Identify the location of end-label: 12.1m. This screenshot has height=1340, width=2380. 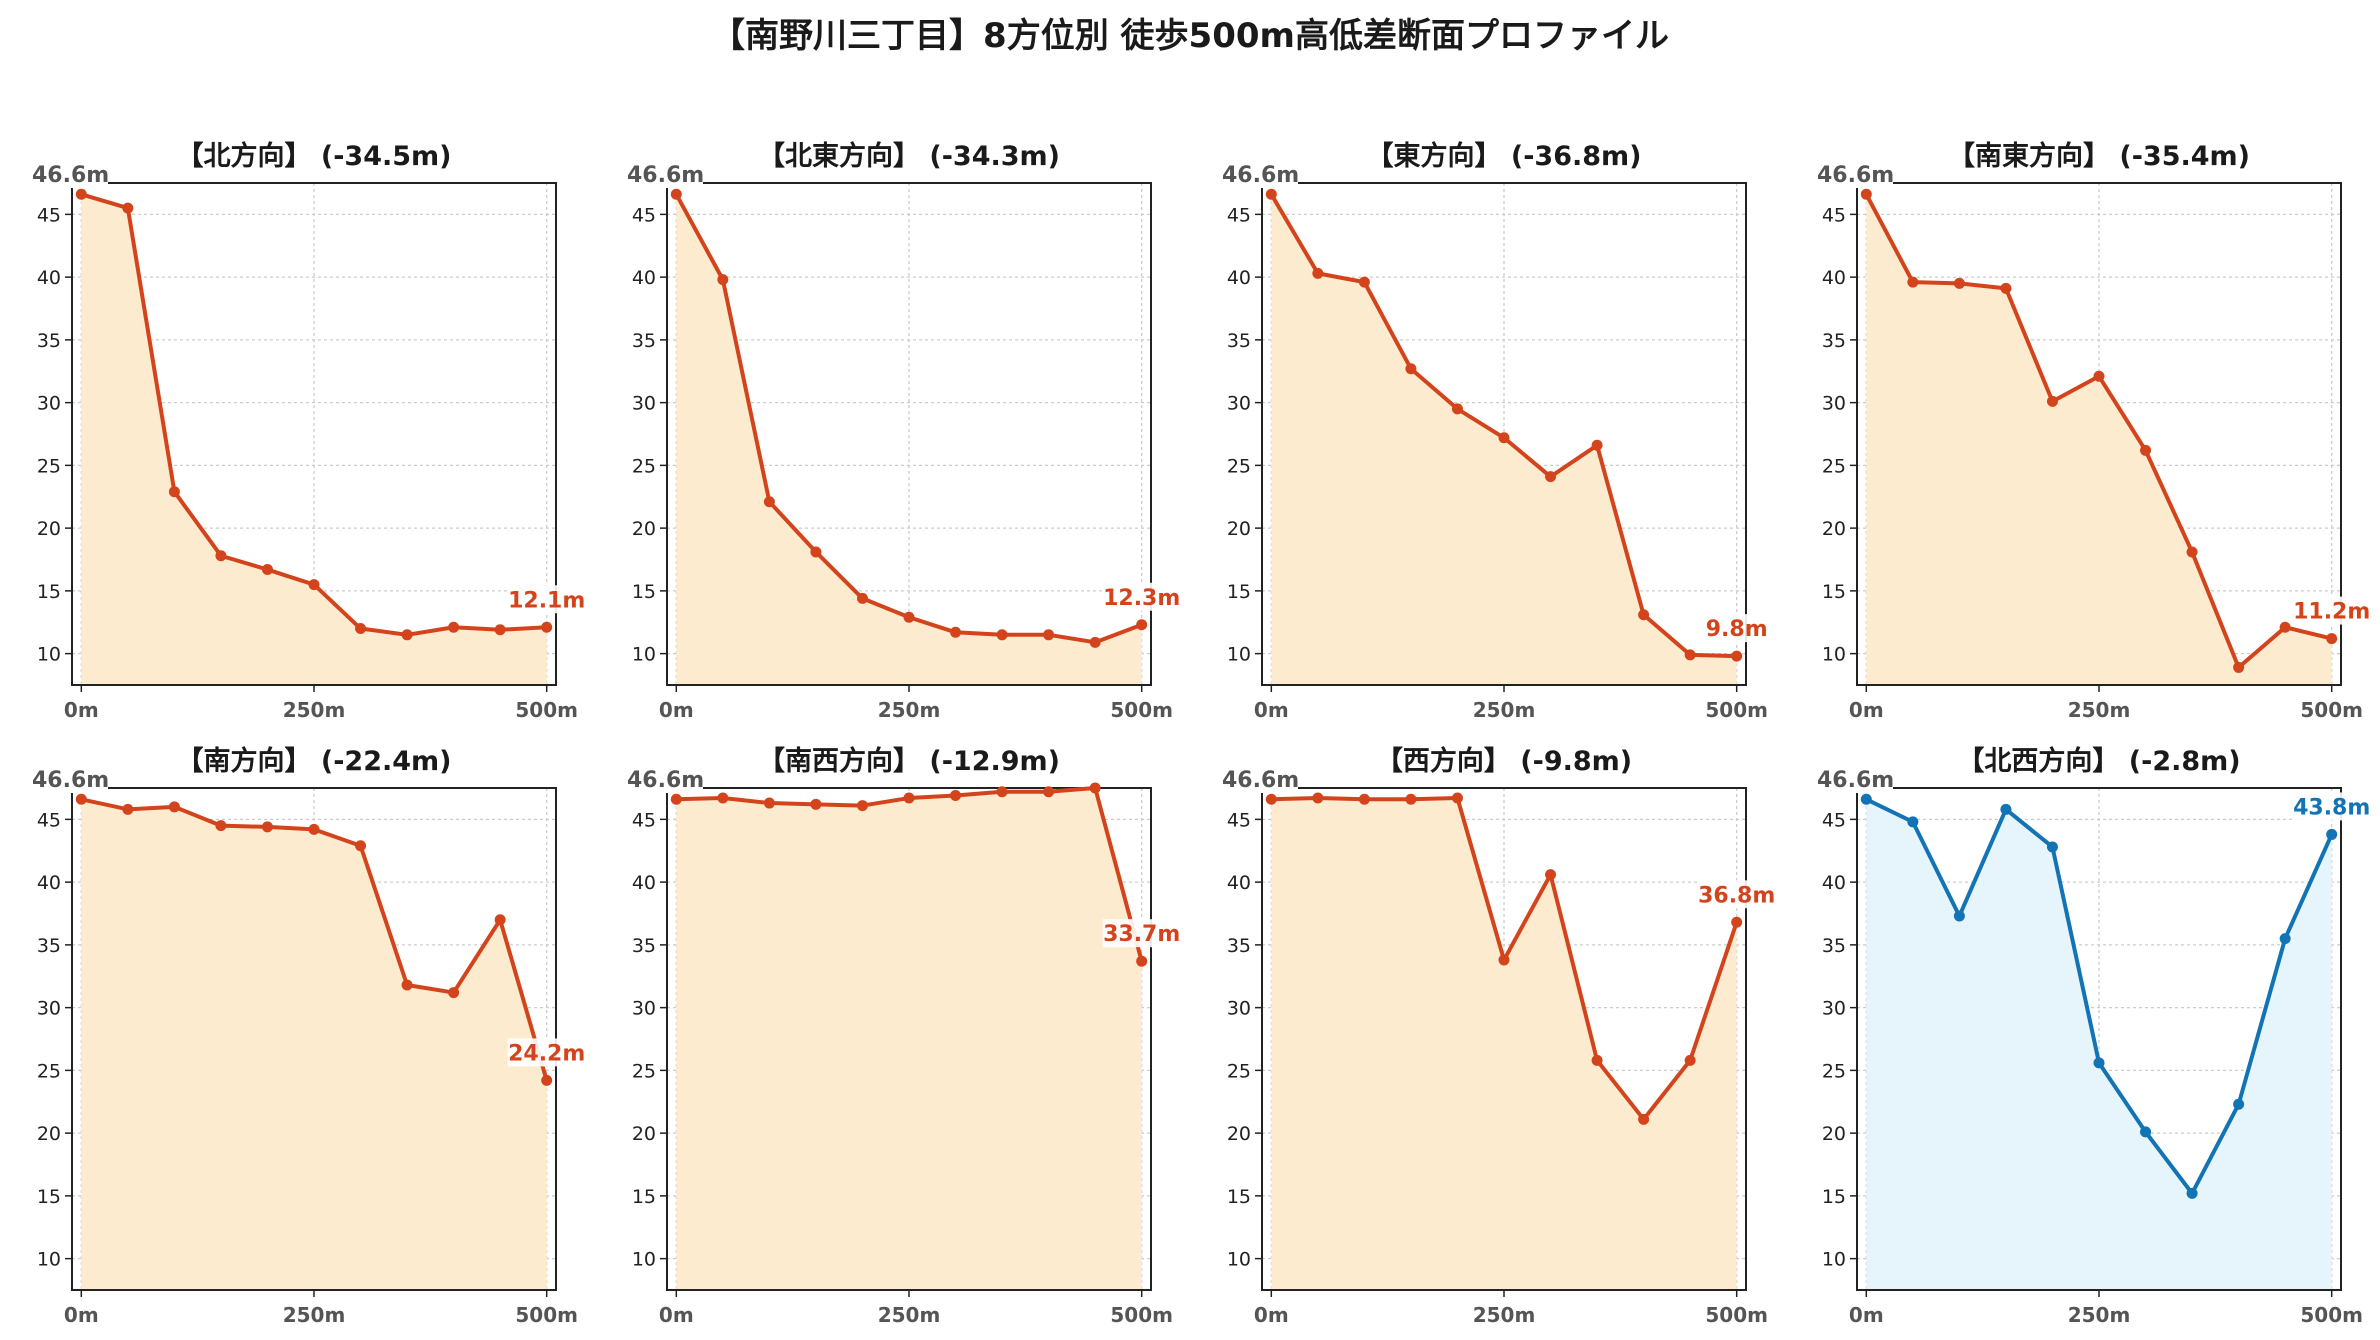
(546, 600).